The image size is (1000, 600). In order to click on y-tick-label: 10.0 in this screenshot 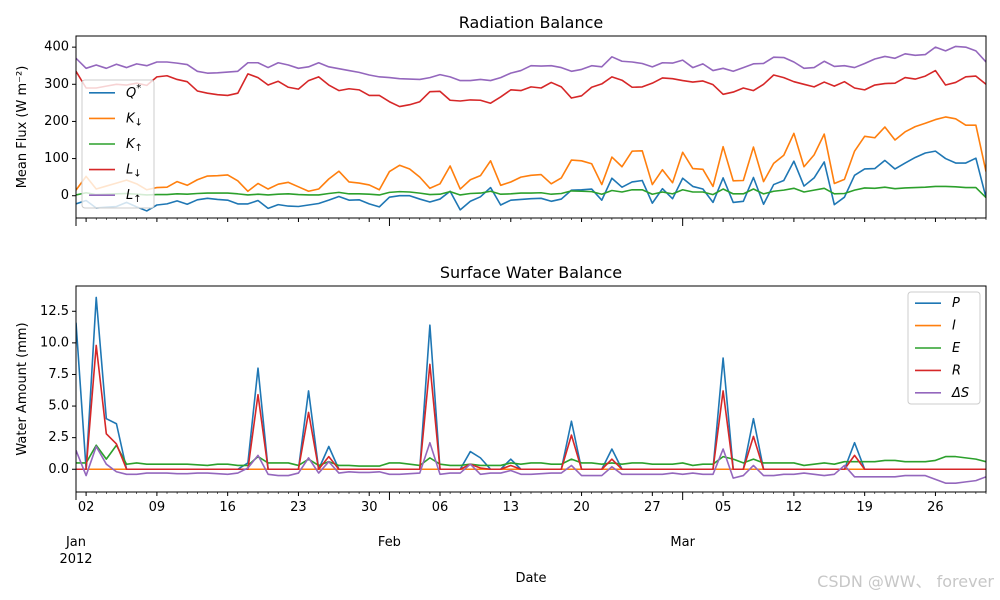, I will do `click(54, 342)`.